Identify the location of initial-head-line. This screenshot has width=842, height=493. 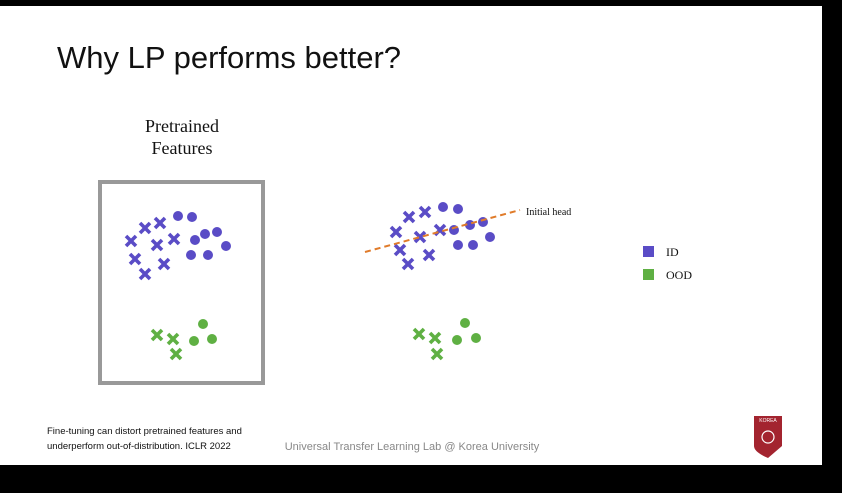
(442, 231).